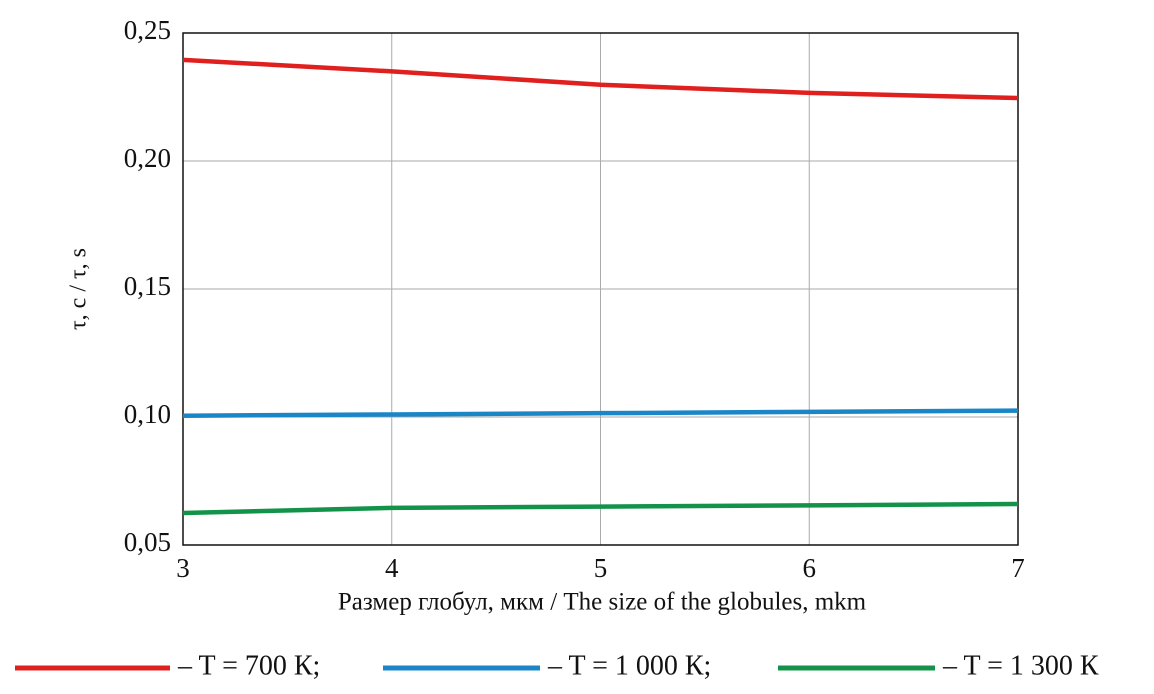 The image size is (1154, 694). Describe the element at coordinates (392, 568) in the screenshot. I see `x-tick-label: 4` at that location.